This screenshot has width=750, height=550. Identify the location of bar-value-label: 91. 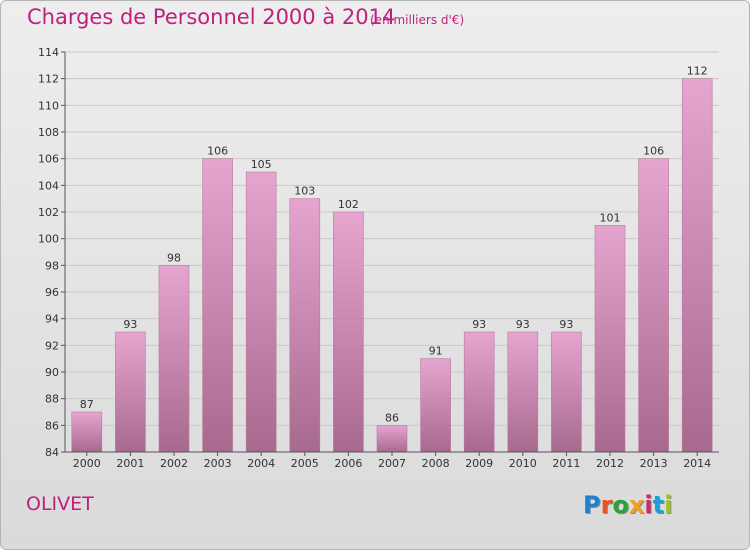
(436, 351).